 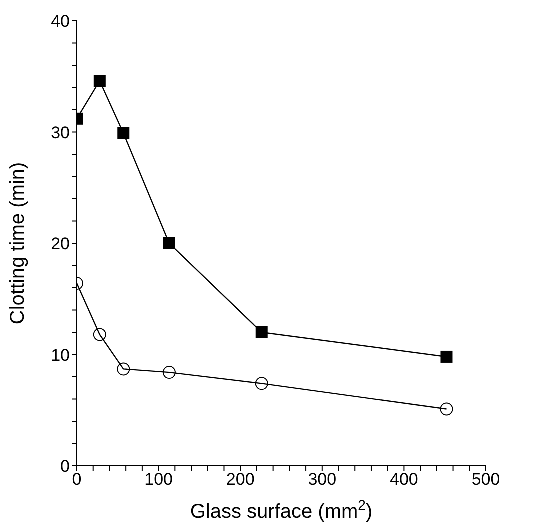 I want to click on x-tick-label: 100, so click(x=158, y=480).